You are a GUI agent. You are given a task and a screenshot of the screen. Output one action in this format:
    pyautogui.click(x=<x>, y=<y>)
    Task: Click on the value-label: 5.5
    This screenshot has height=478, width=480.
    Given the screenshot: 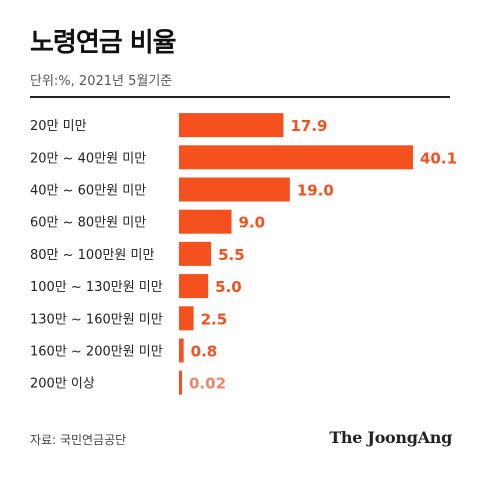 What is the action you would take?
    pyautogui.click(x=231, y=255)
    